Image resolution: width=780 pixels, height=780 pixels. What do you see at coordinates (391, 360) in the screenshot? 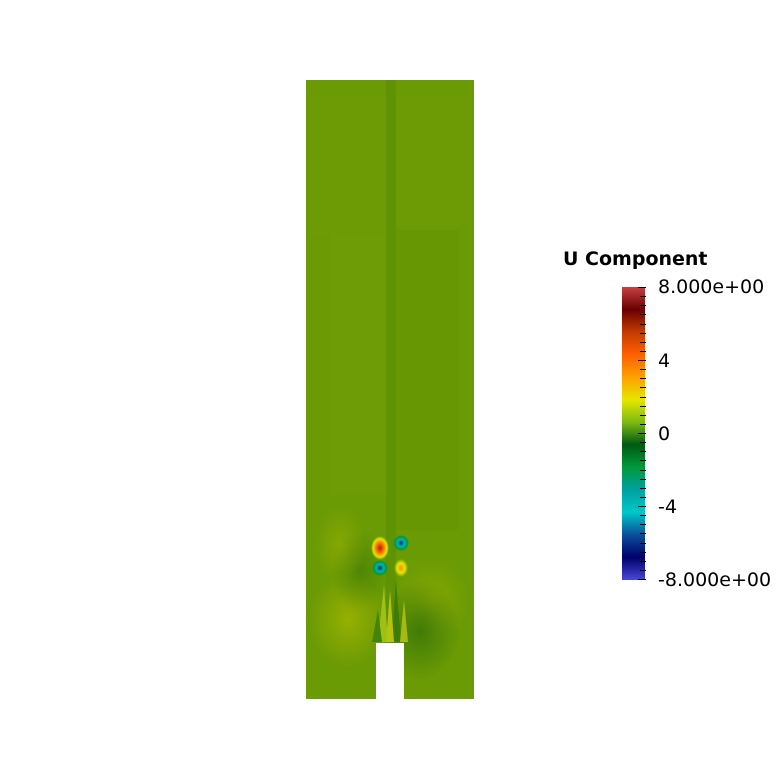
I see `center-channel` at bounding box center [391, 360].